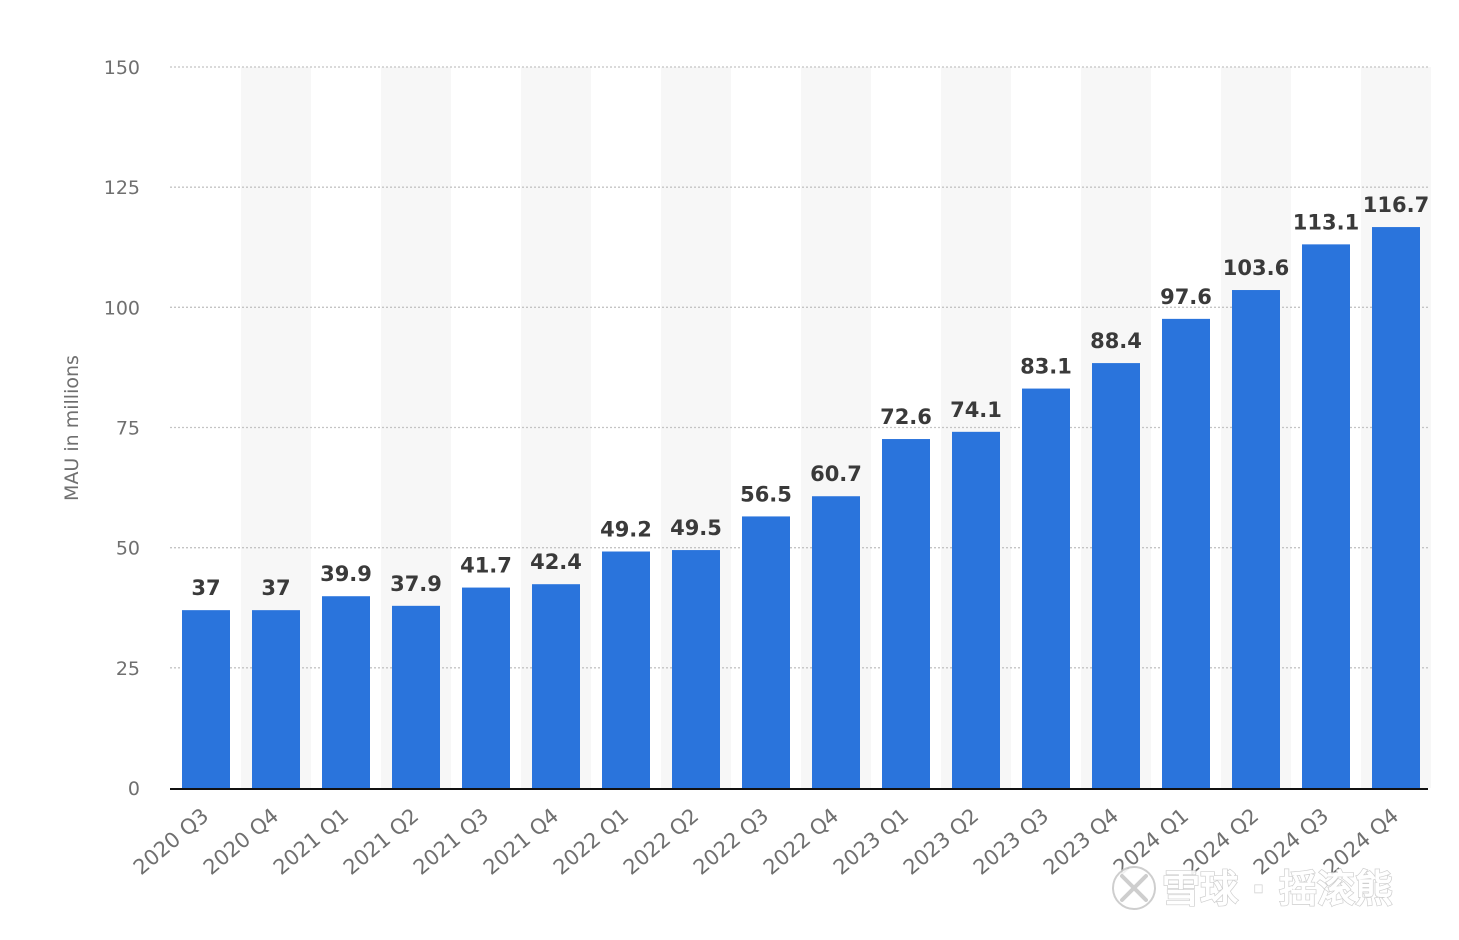  What do you see at coordinates (128, 669) in the screenshot?
I see `y-tick-label: 25` at bounding box center [128, 669].